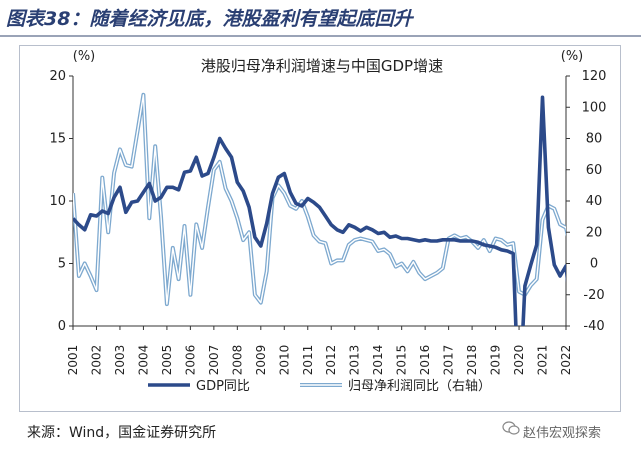 The image size is (641, 455). I want to click on right-tick-label: 100, so click(594, 107).